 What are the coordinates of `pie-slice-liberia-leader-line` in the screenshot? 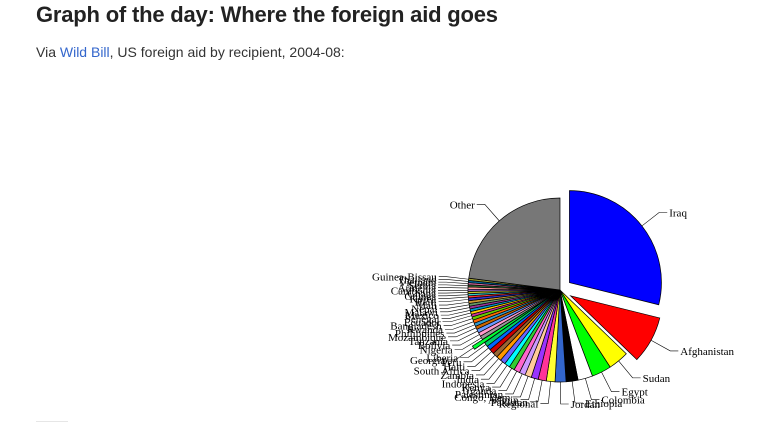 It's located at (473, 351).